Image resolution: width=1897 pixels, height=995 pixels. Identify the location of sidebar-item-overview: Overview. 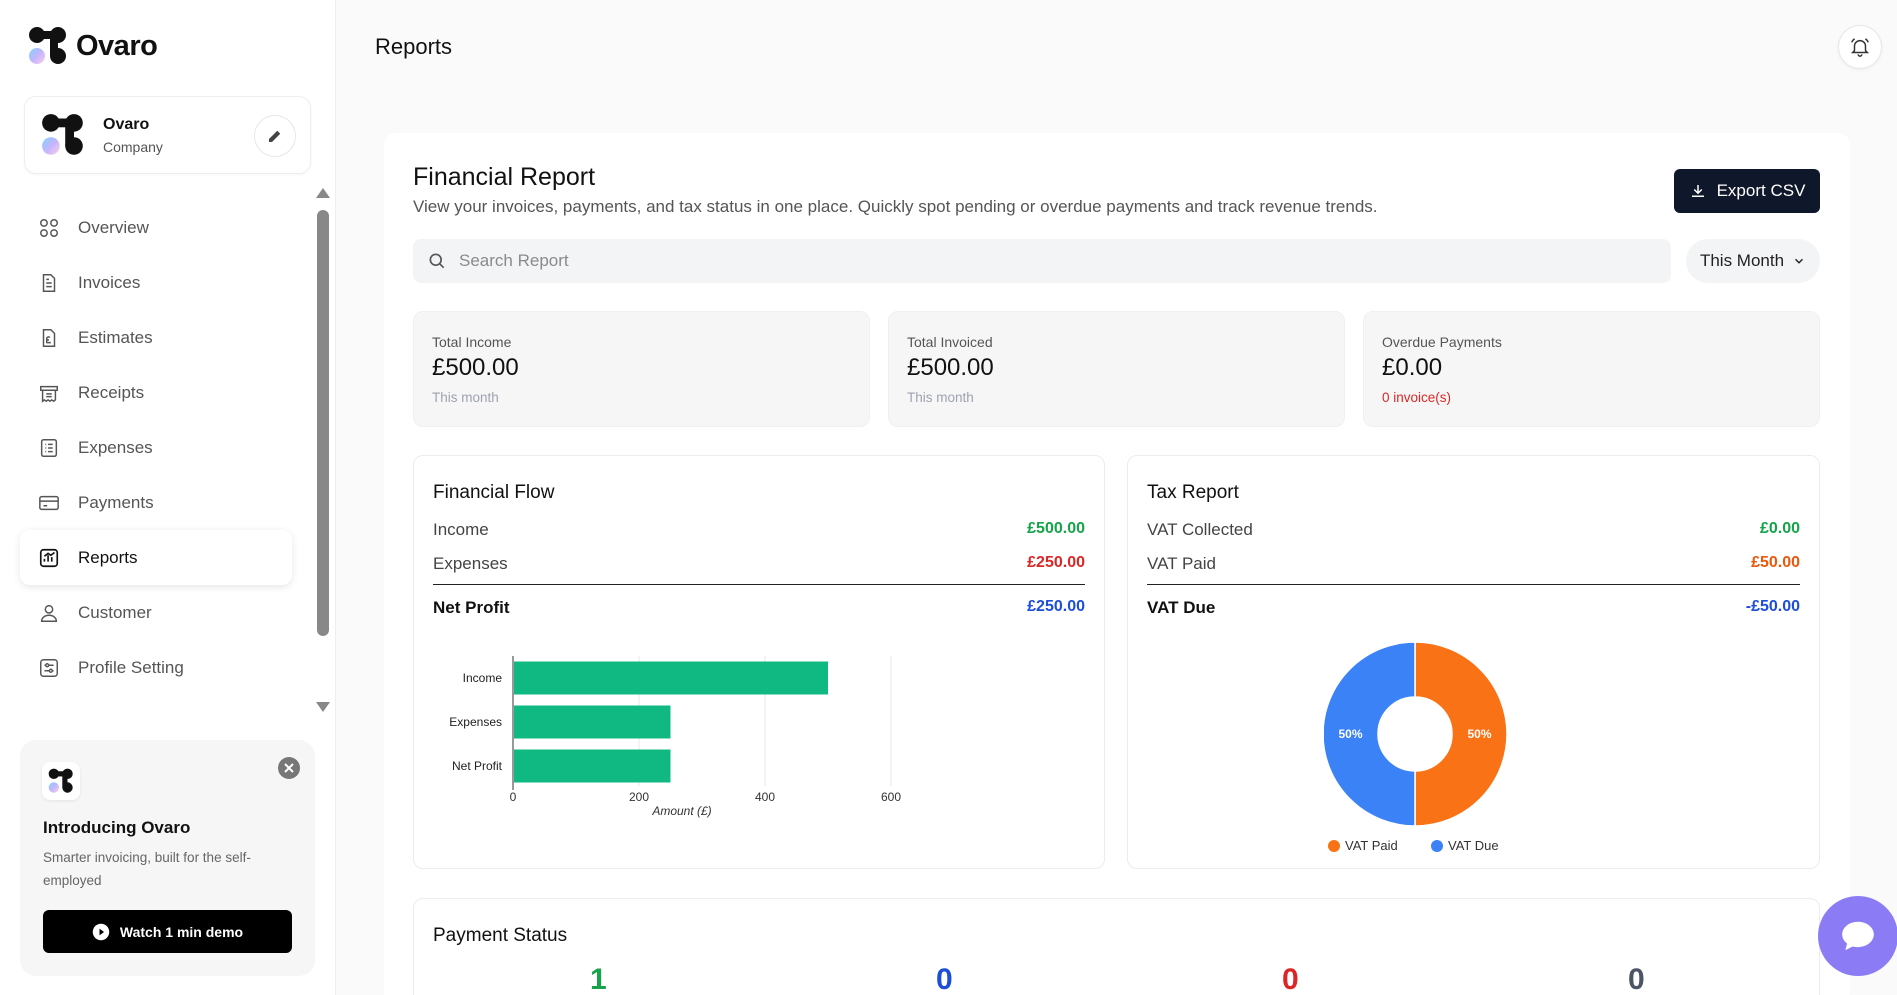
(156, 227).